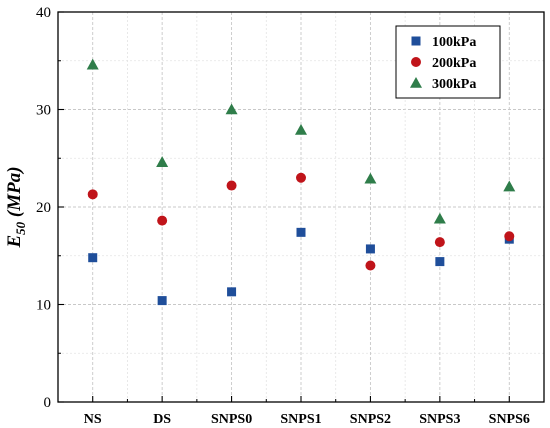 Image resolution: width=550 pixels, height=428 pixels. Describe the element at coordinates (300, 419) in the screenshot. I see `x-tick-label: SNPS1` at that location.